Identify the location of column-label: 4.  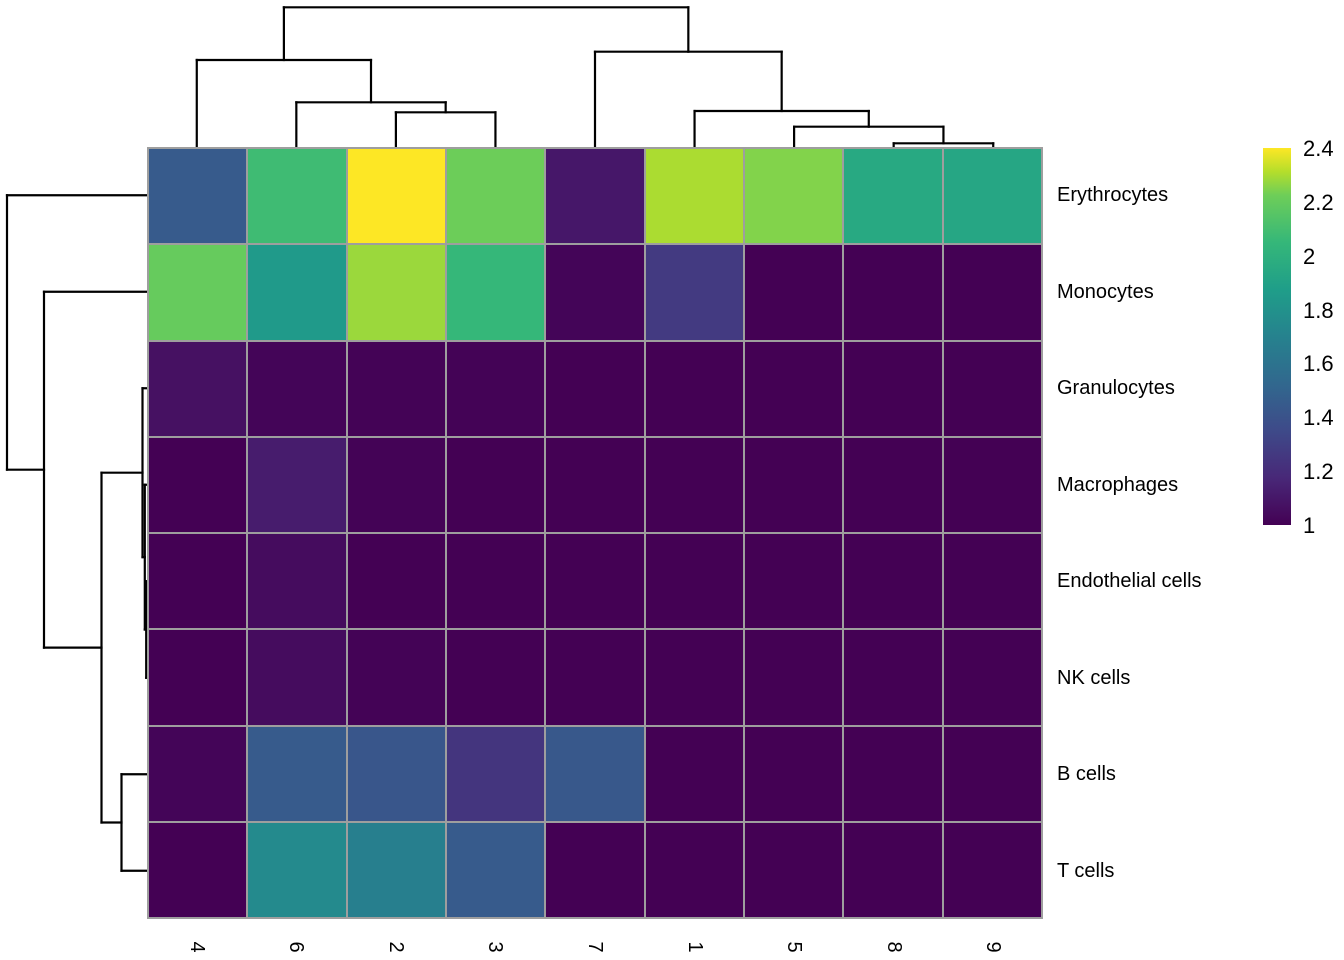
(196, 947).